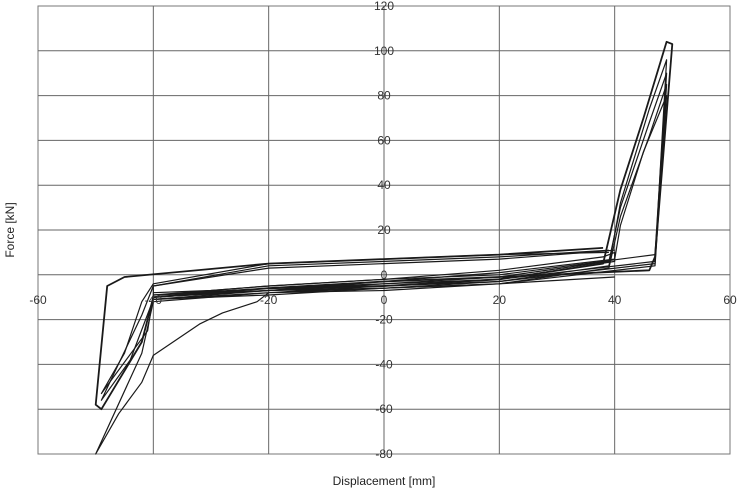 The height and width of the screenshot is (496, 741). I want to click on x-tick-label: 20, so click(500, 300).